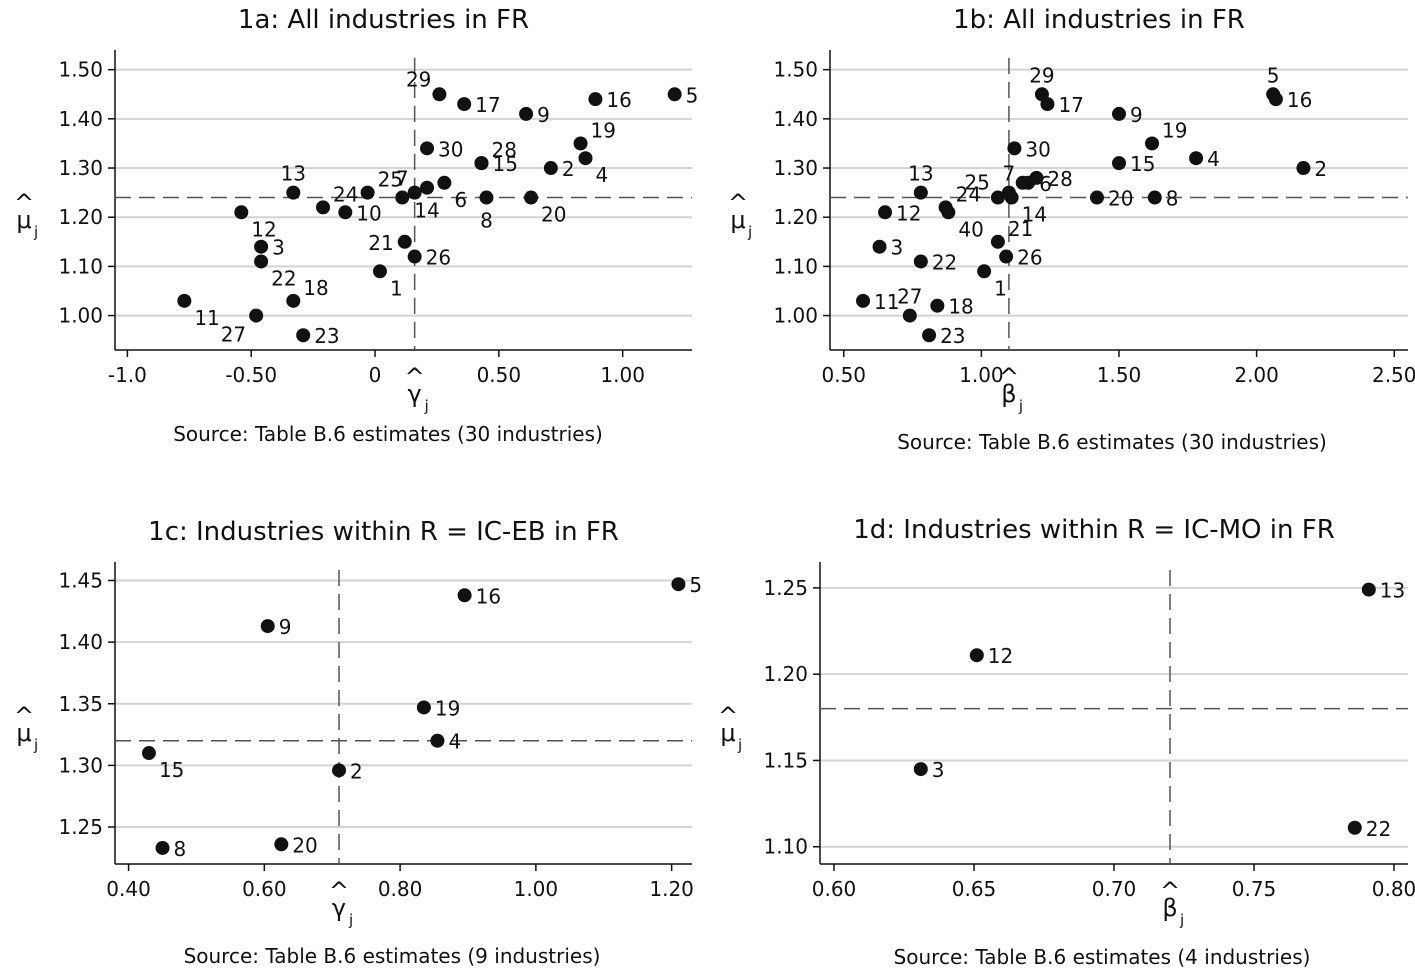  Describe the element at coordinates (487, 105) in the screenshot. I see `point-label: 17` at that location.